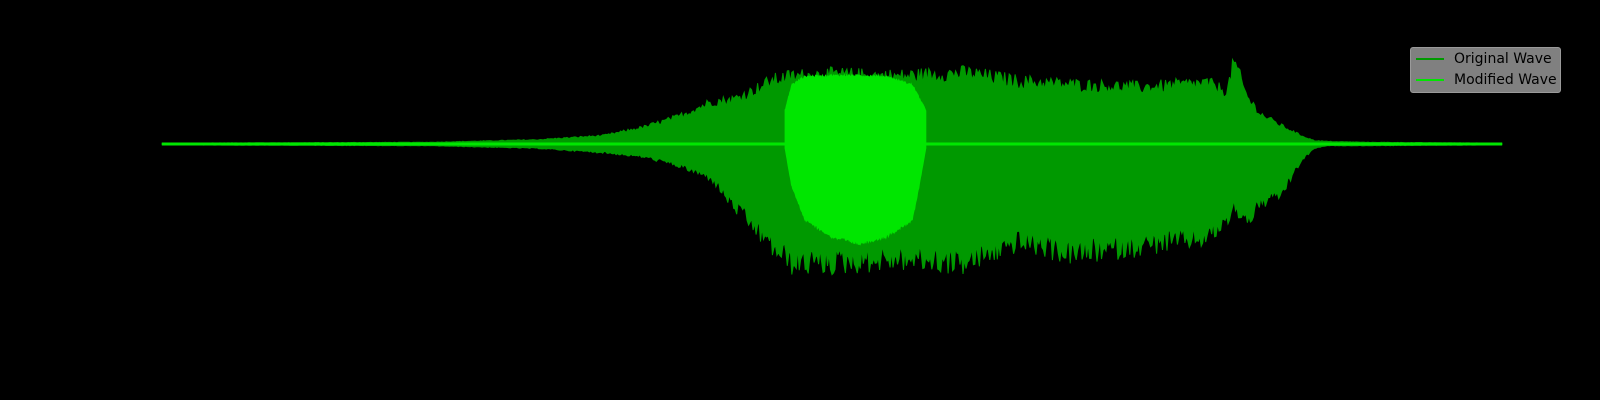 This screenshot has width=1600, height=400. Describe the element at coordinates (855, 159) in the screenshot. I see `modified-wave-area` at that location.